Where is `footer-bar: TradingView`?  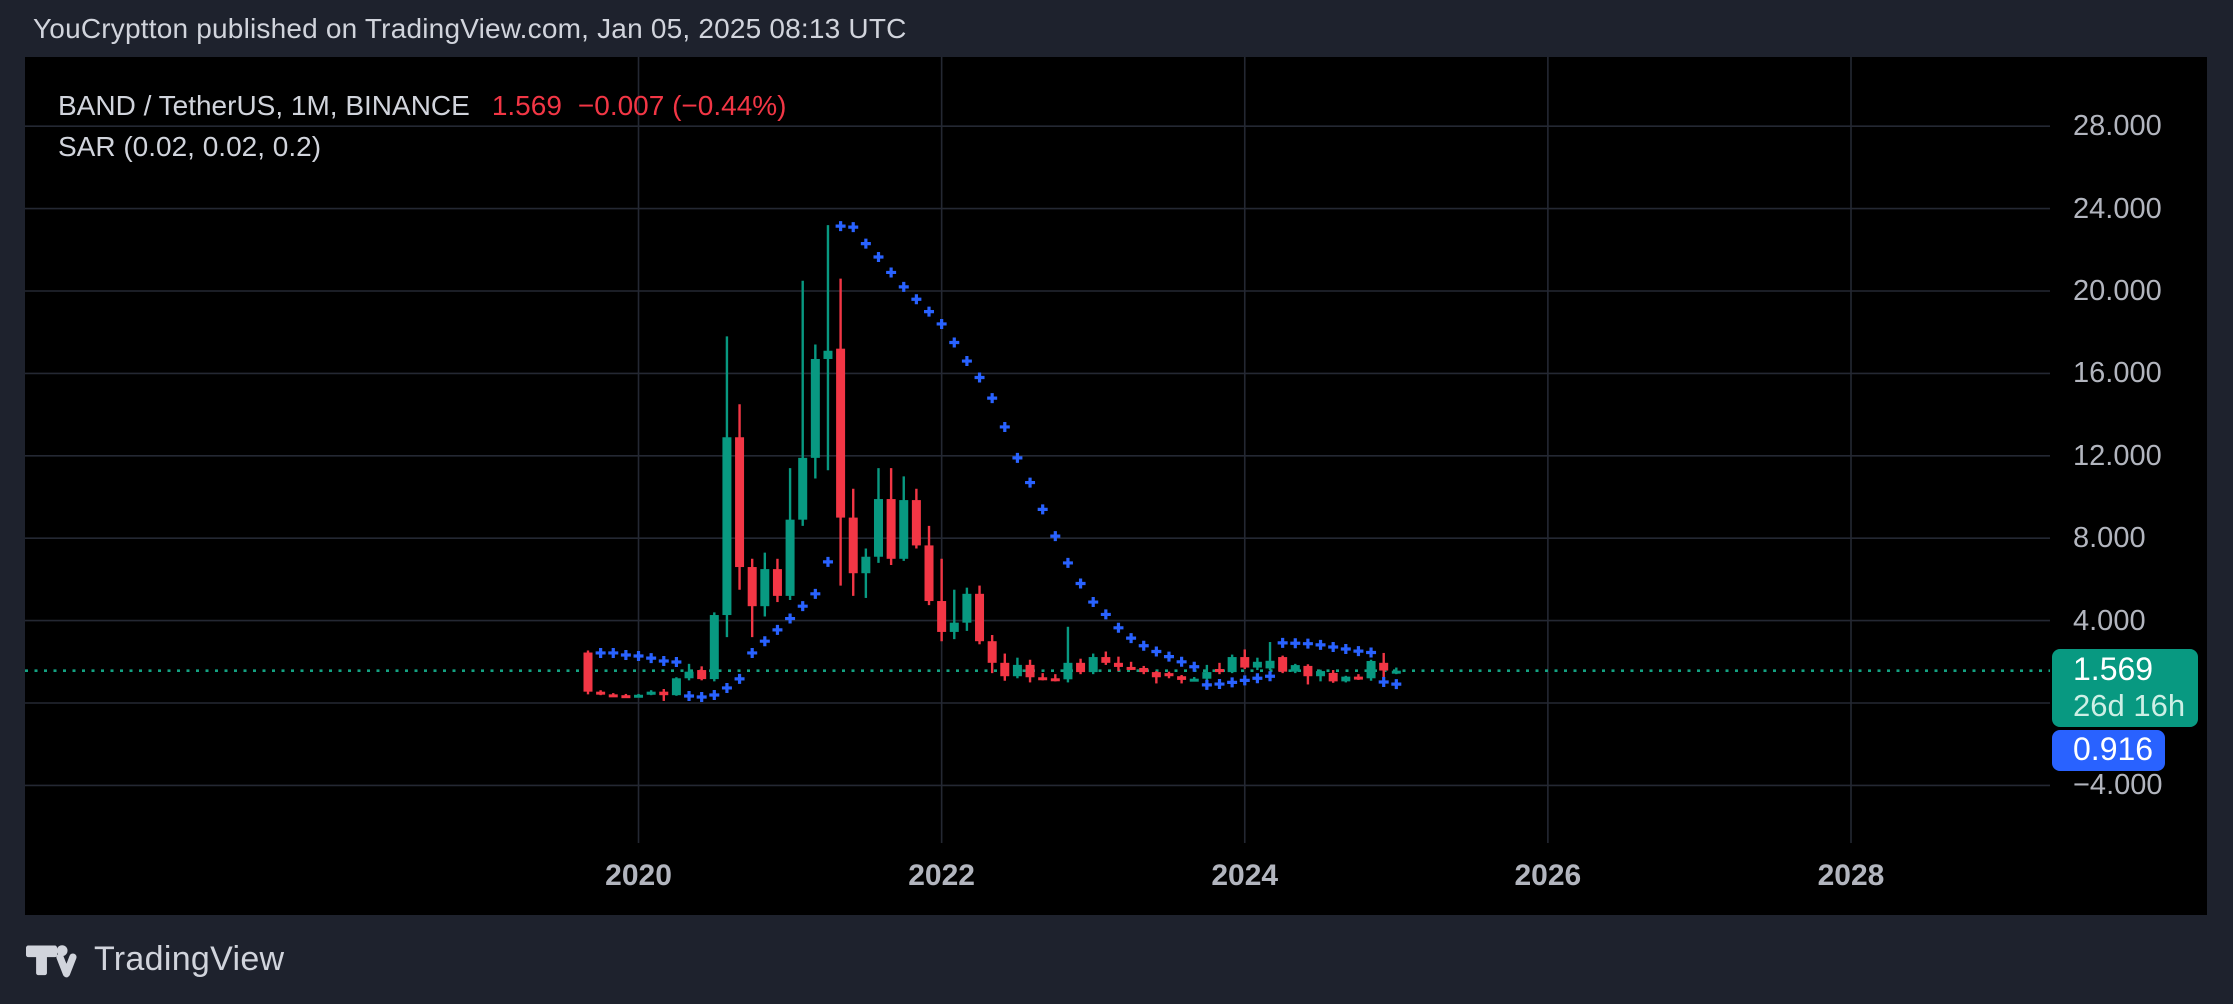 footer-bar: TradingView is located at coordinates (1116, 959).